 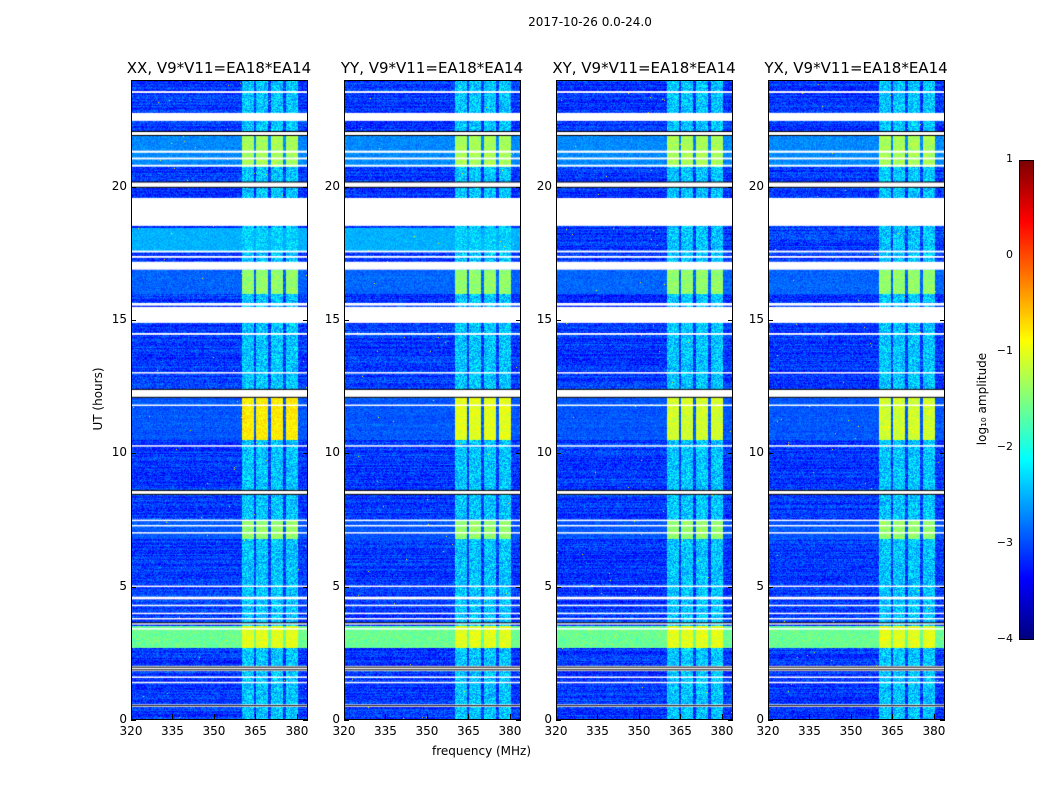 What do you see at coordinates (1004, 542) in the screenshot?
I see `colorbar-tick-label: −3` at bounding box center [1004, 542].